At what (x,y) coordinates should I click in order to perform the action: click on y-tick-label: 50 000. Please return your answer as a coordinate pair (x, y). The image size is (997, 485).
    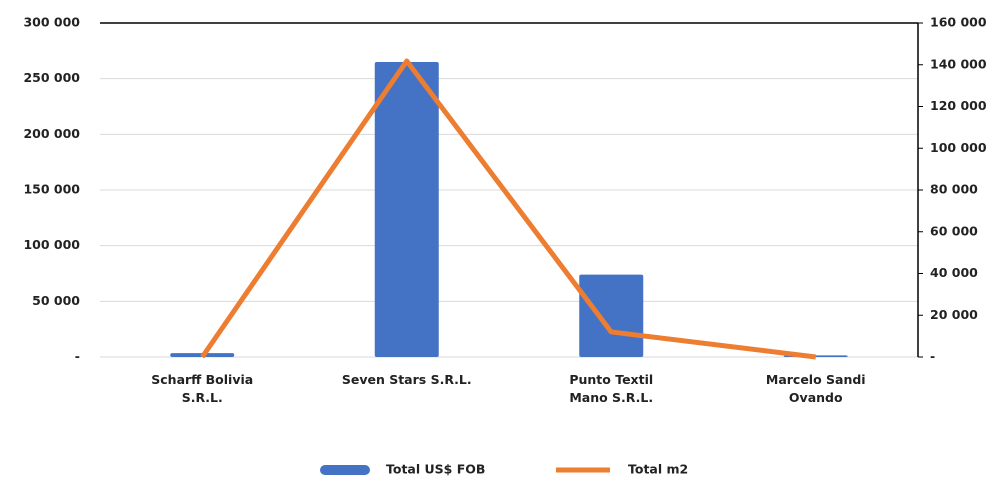
    Looking at the image, I should click on (56, 300).